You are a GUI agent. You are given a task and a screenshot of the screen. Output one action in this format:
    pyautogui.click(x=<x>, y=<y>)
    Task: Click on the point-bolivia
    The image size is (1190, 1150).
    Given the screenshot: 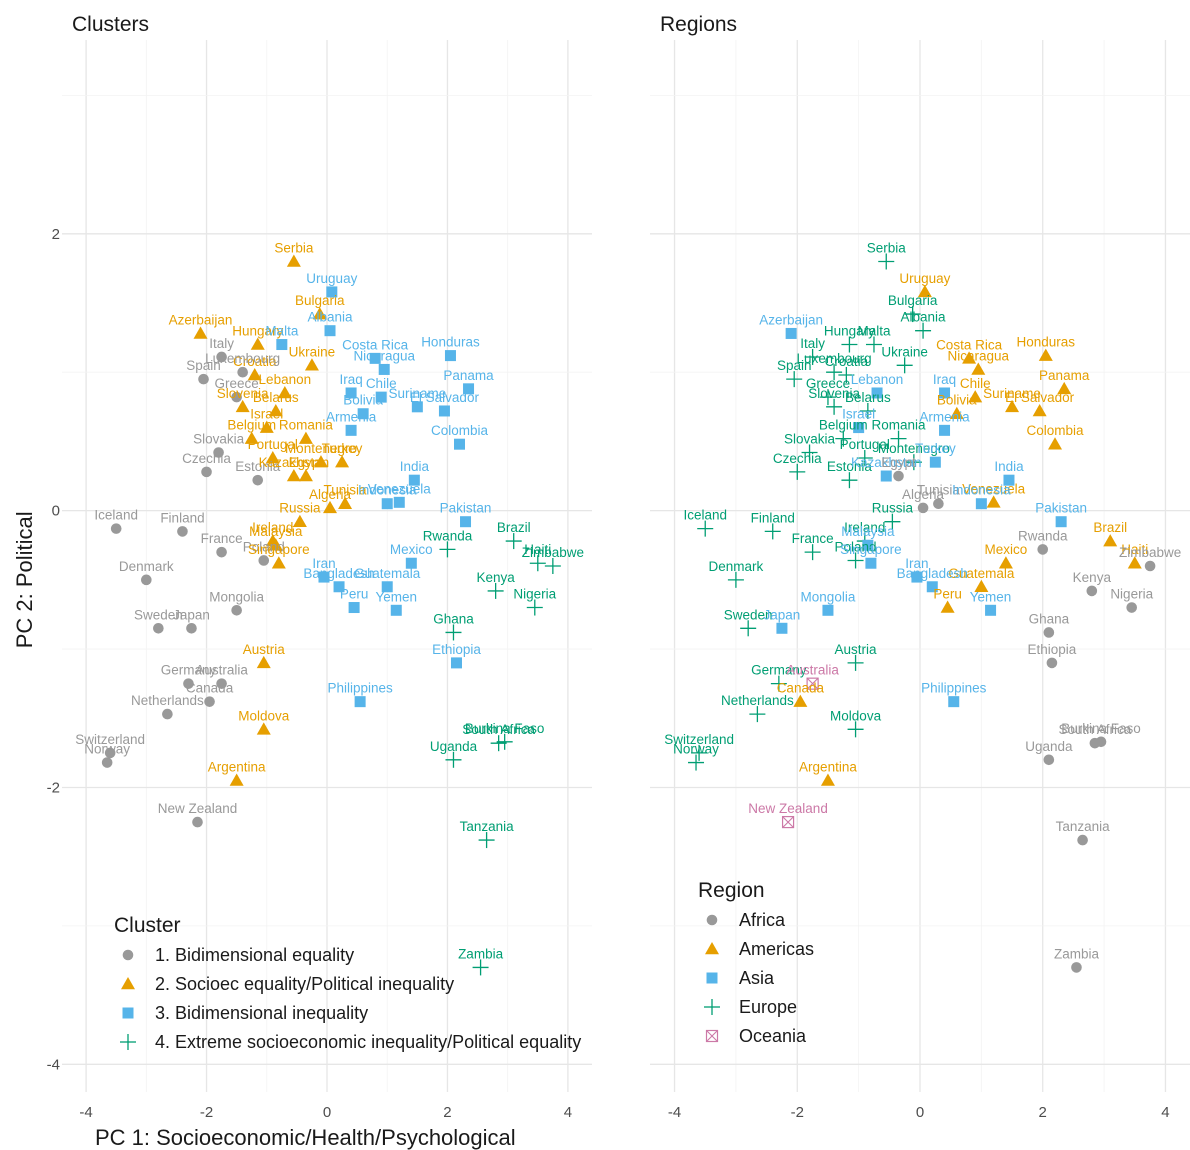 What is the action you would take?
    pyautogui.click(x=956, y=412)
    